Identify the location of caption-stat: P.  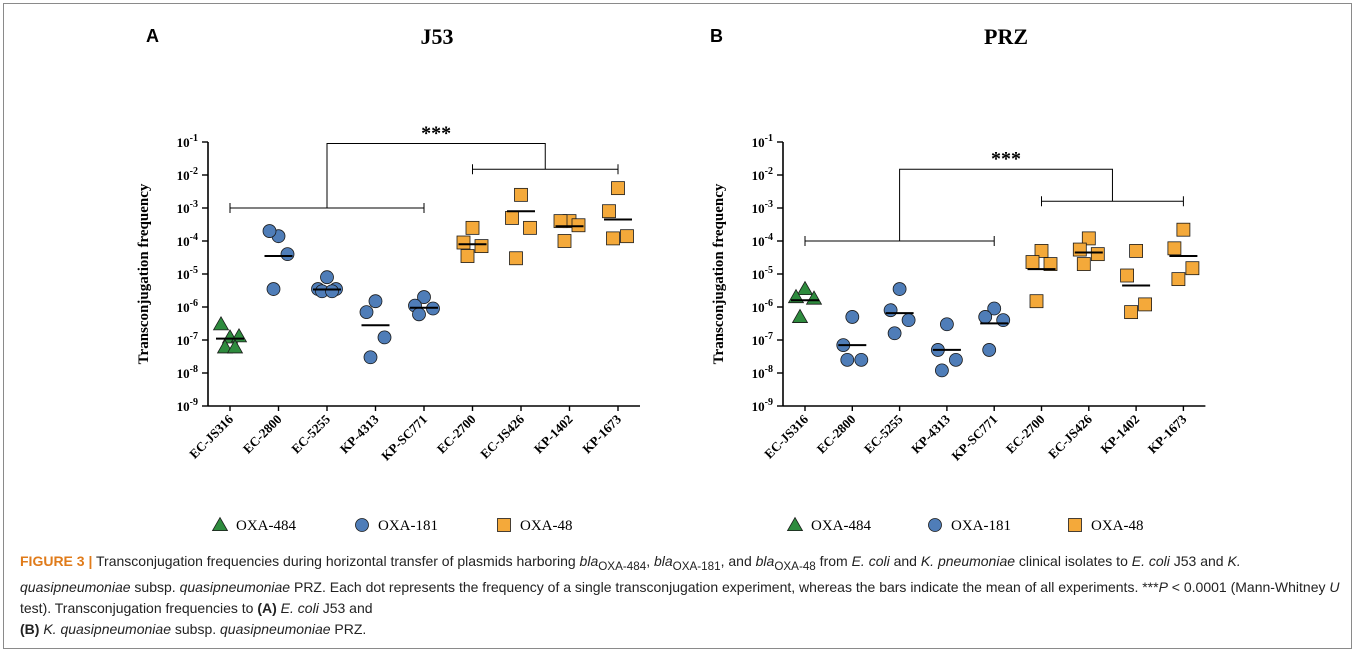
(1163, 586).